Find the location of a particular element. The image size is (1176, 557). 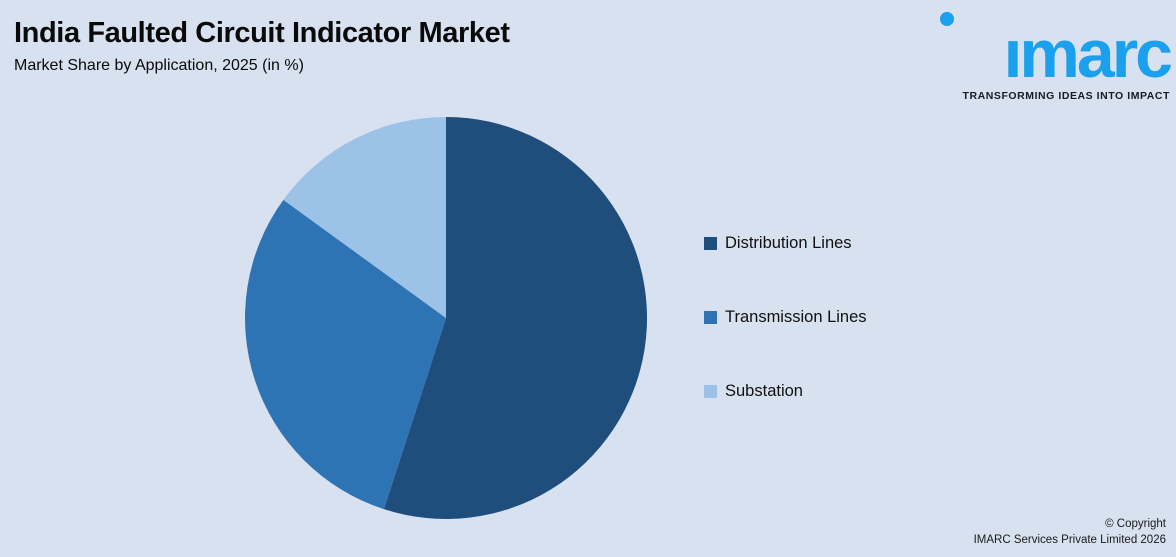

logo-tagline: TRANSFORMING IDEAS INTO IMPACT is located at coordinates (1066, 96).